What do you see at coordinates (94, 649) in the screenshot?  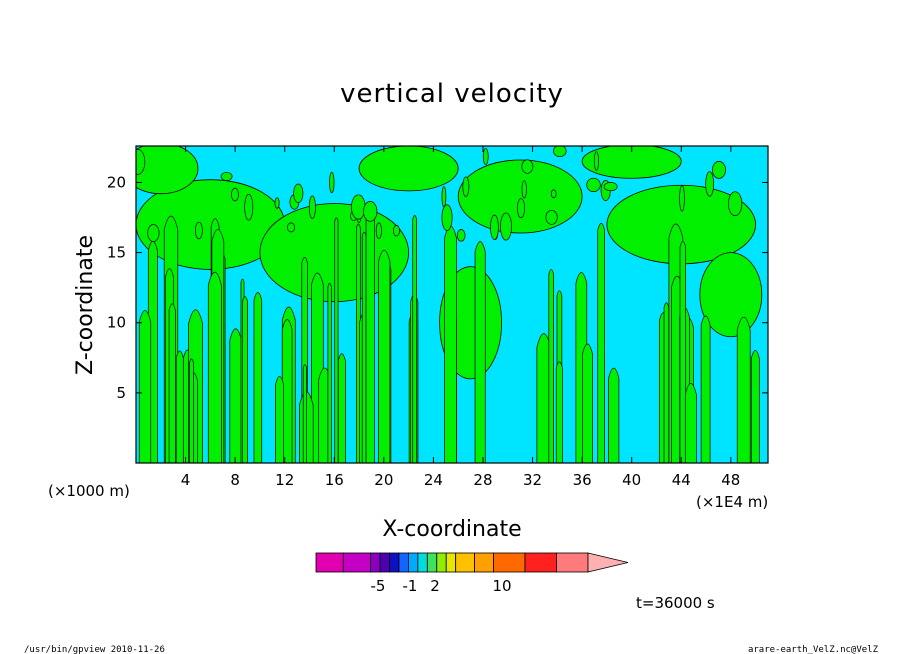 I see `footer-left: /usr/bin/gpview 2010-11-26` at bounding box center [94, 649].